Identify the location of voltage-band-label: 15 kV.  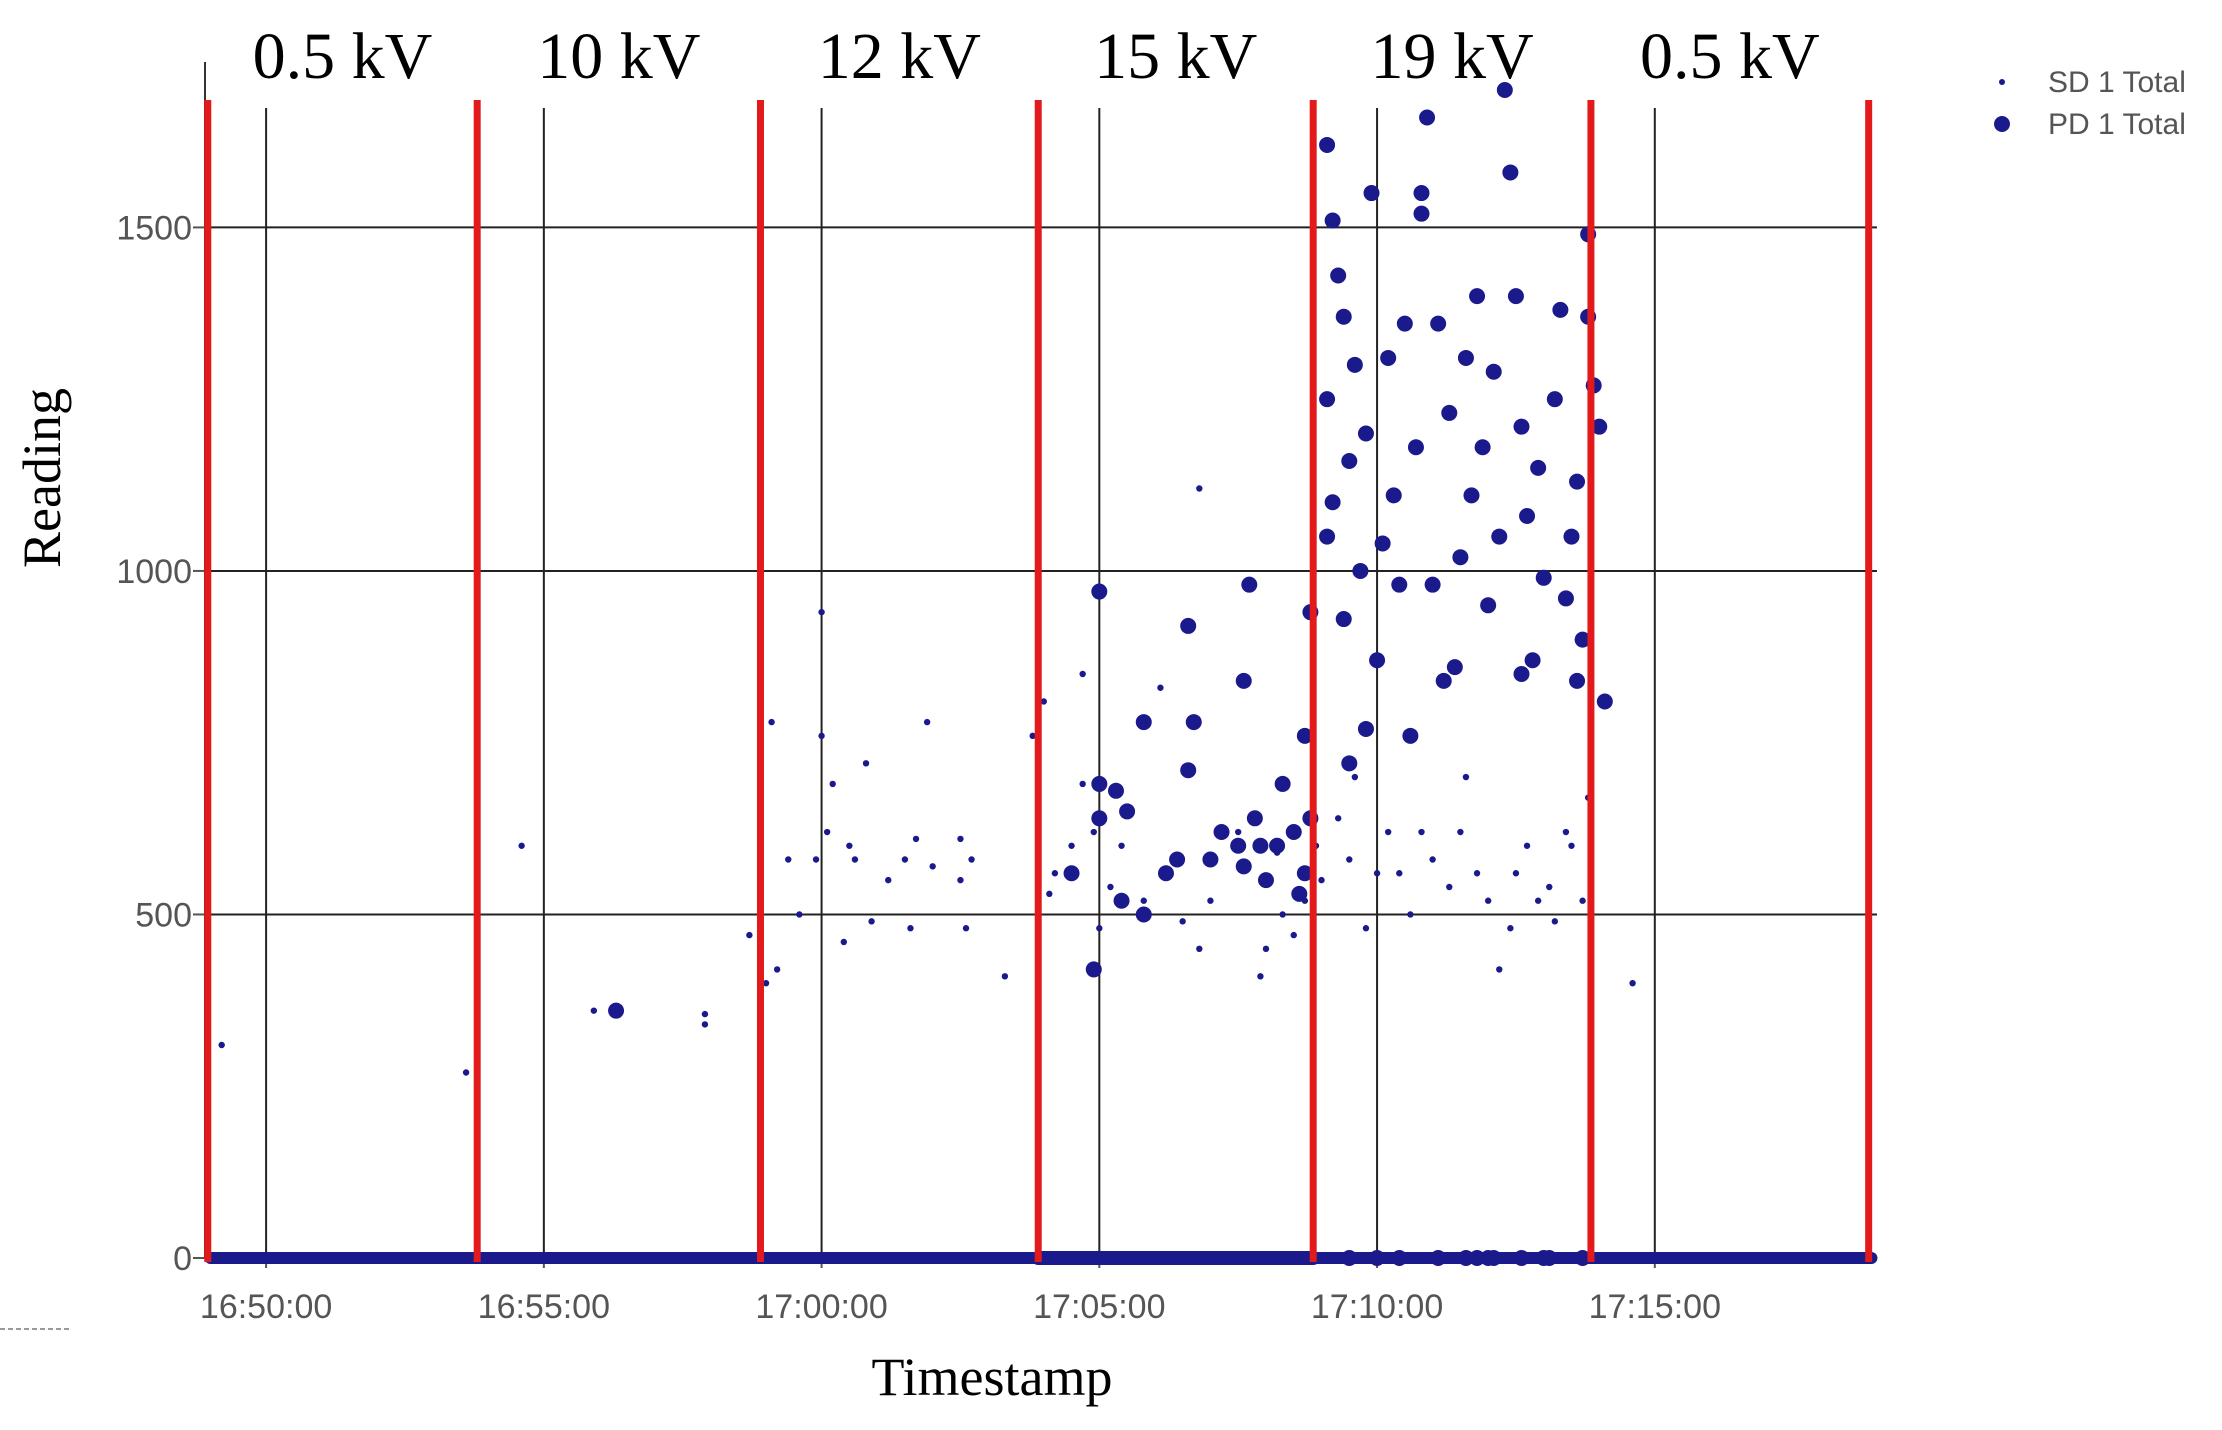
(1175, 56).